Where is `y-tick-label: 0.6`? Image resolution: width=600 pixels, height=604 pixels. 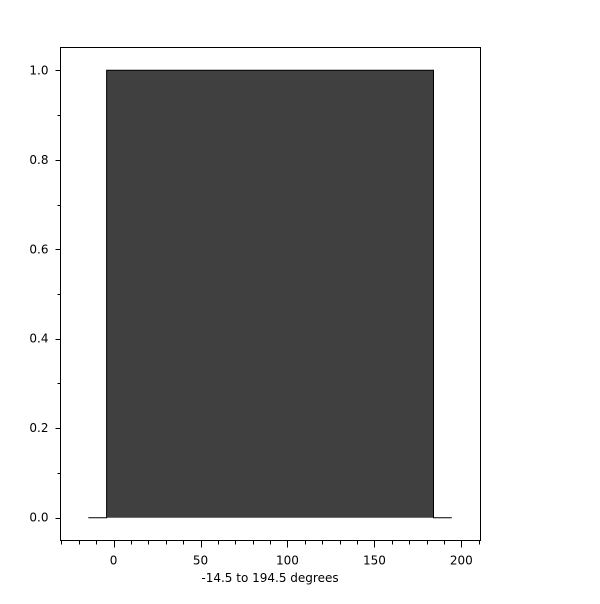 y-tick-label: 0.6 is located at coordinates (38, 249).